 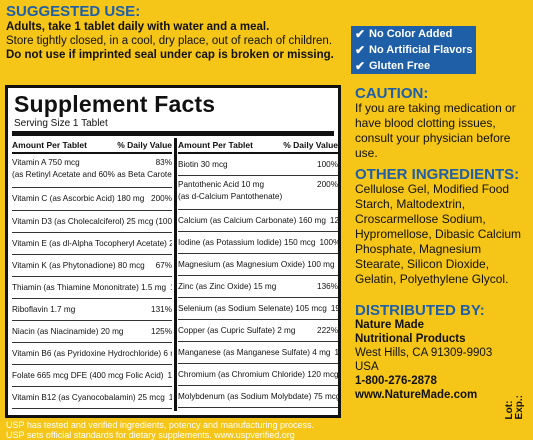 What do you see at coordinates (163, 162) in the screenshot?
I see `daily-value: 83%` at bounding box center [163, 162].